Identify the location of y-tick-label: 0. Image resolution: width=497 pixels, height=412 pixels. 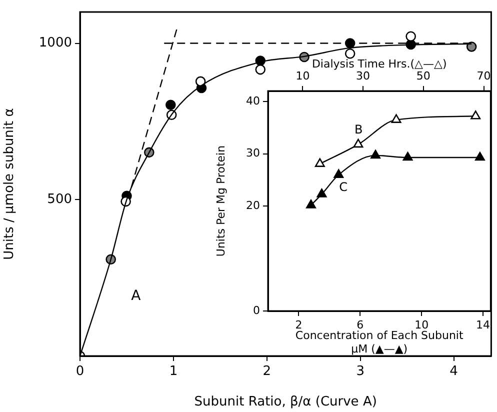
(256, 310).